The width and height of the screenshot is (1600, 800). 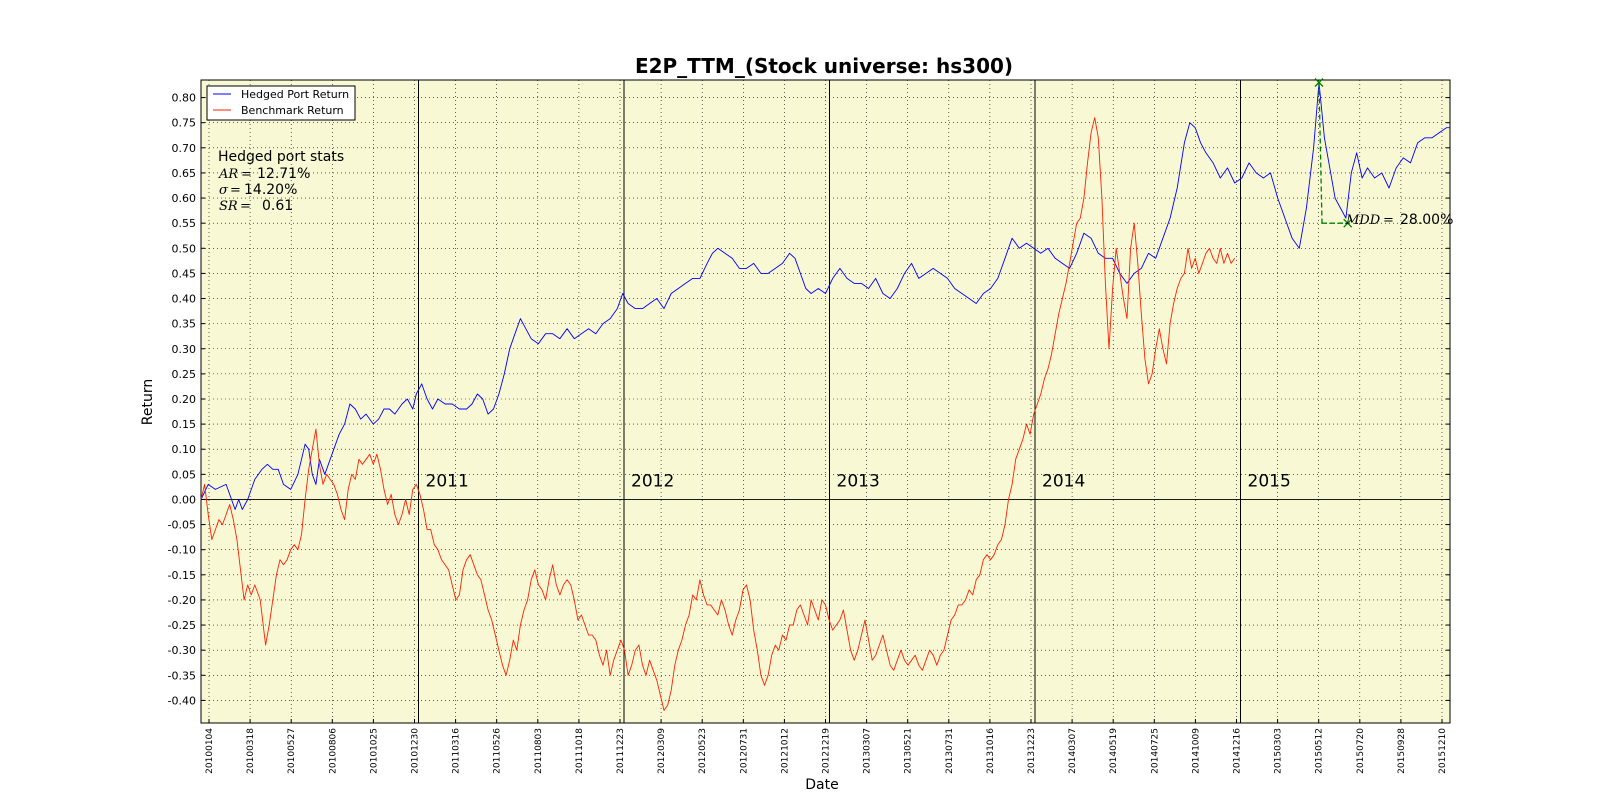 What do you see at coordinates (498, 751) in the screenshot?
I see `x-tick-label: 20110526` at bounding box center [498, 751].